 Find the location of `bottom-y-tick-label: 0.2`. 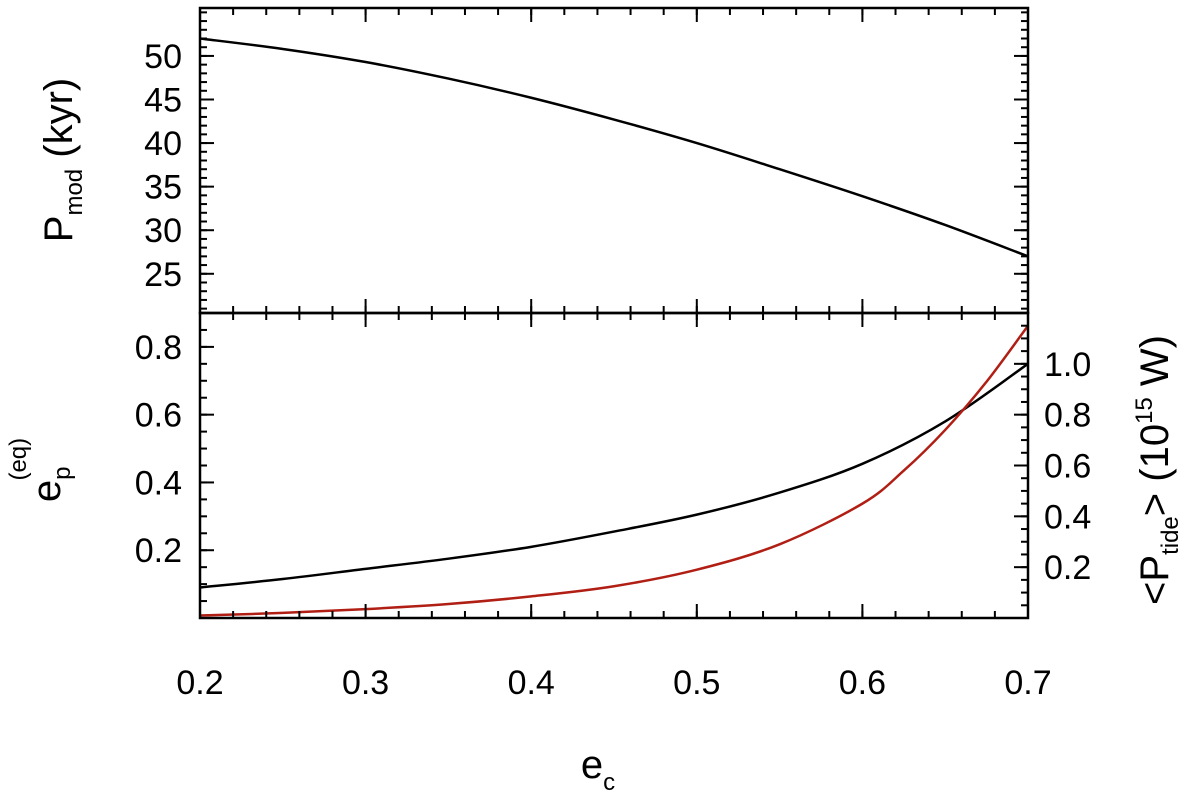

bottom-y-tick-label: 0.2 is located at coordinates (158, 551).